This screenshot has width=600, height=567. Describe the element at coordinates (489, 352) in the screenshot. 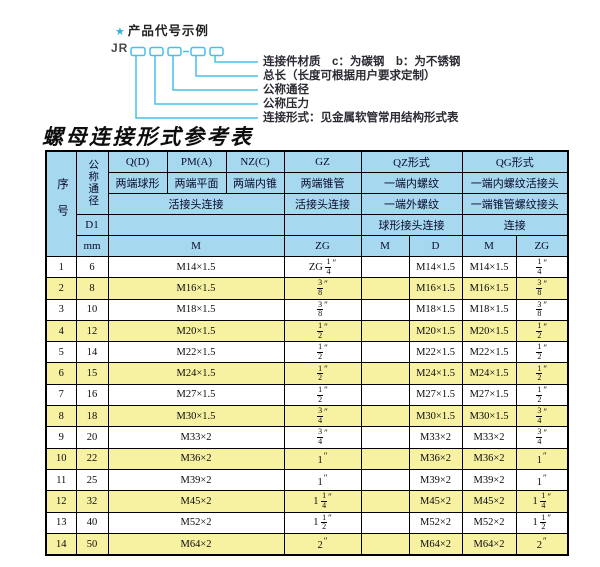

I see `cell-qg-m: M22×1.5` at that location.